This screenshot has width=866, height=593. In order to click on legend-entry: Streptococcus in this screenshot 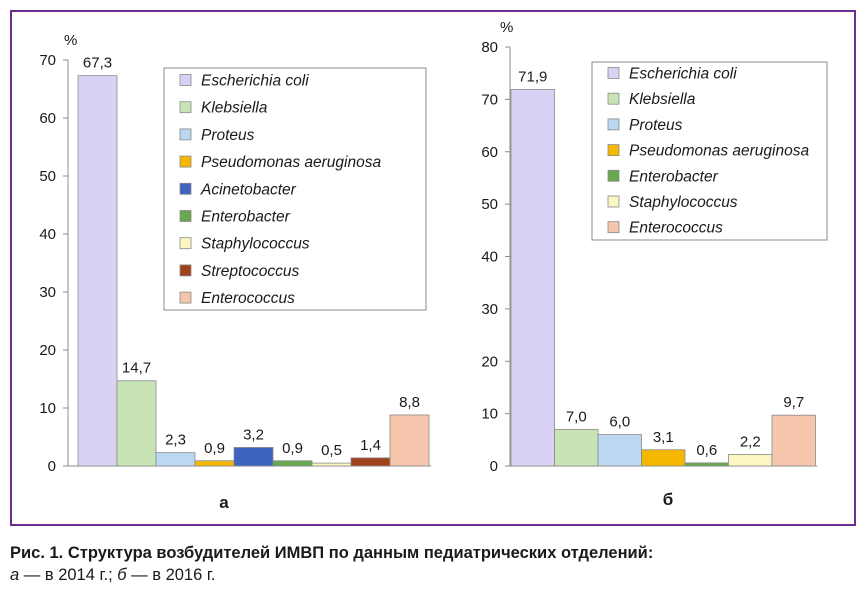, I will do `click(250, 271)`.